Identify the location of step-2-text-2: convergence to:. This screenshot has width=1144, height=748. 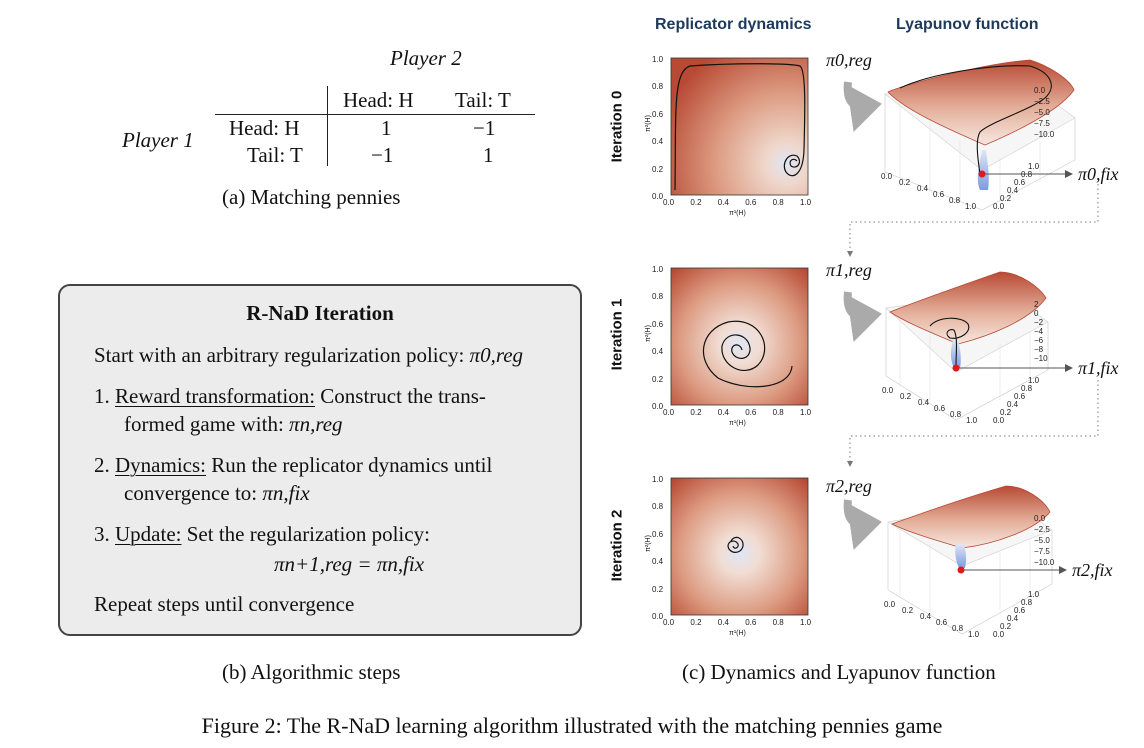
(191, 493).